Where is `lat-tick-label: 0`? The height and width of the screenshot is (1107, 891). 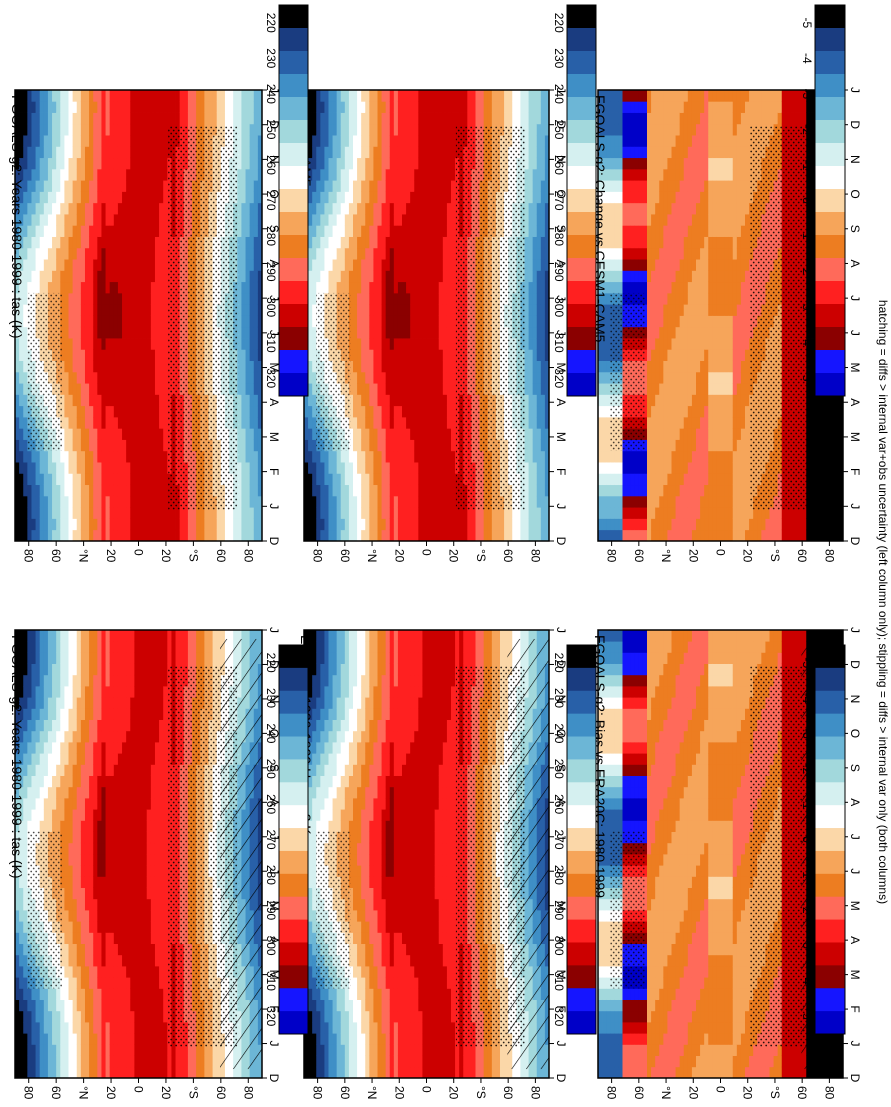
lat-tick-label: 0 is located at coordinates (139, 1089).